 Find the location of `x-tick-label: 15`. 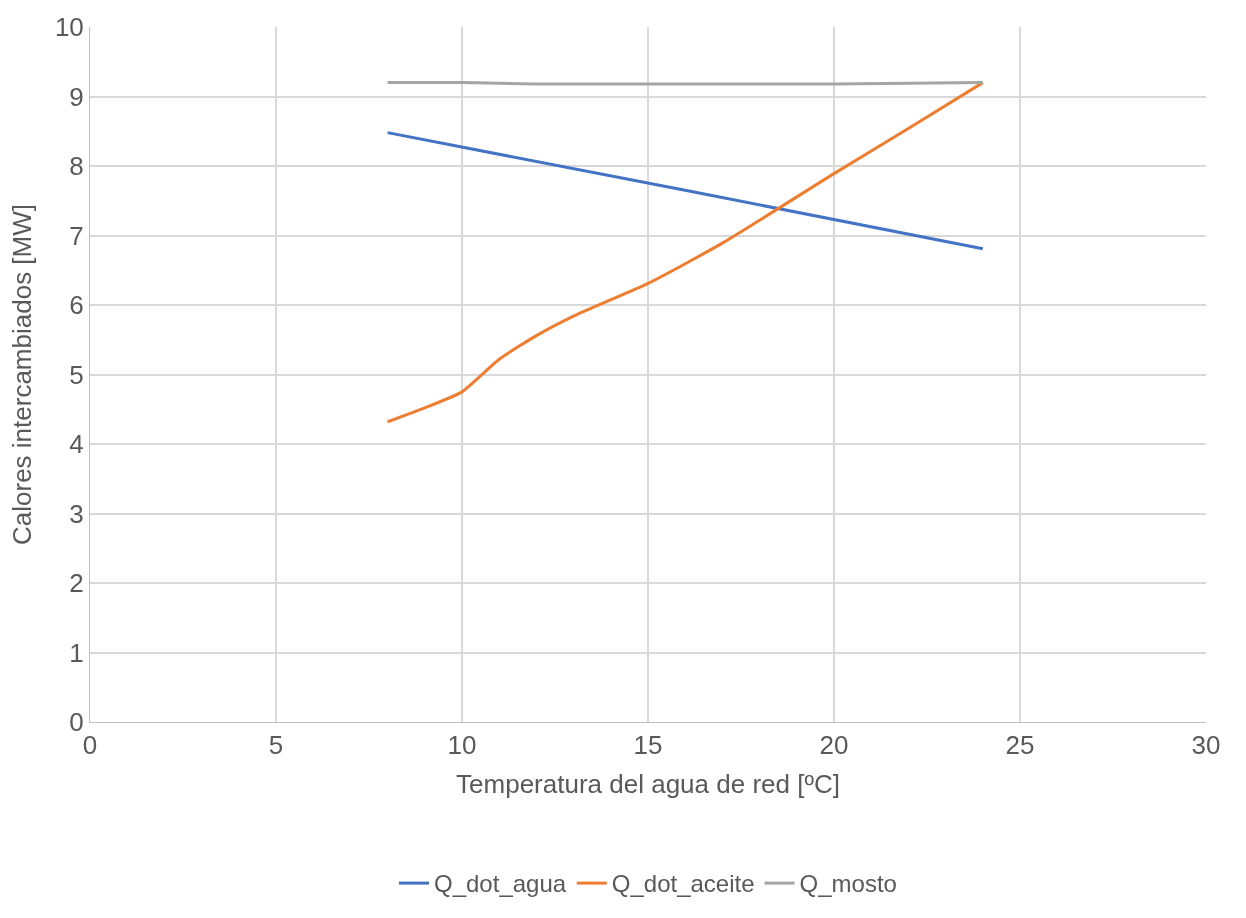

x-tick-label: 15 is located at coordinates (648, 745).